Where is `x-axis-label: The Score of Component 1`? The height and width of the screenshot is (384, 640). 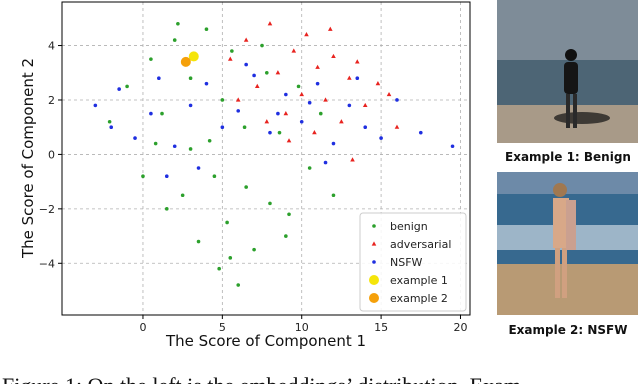
x-axis-label: The Score of Component 1 is located at coordinates (265, 341).